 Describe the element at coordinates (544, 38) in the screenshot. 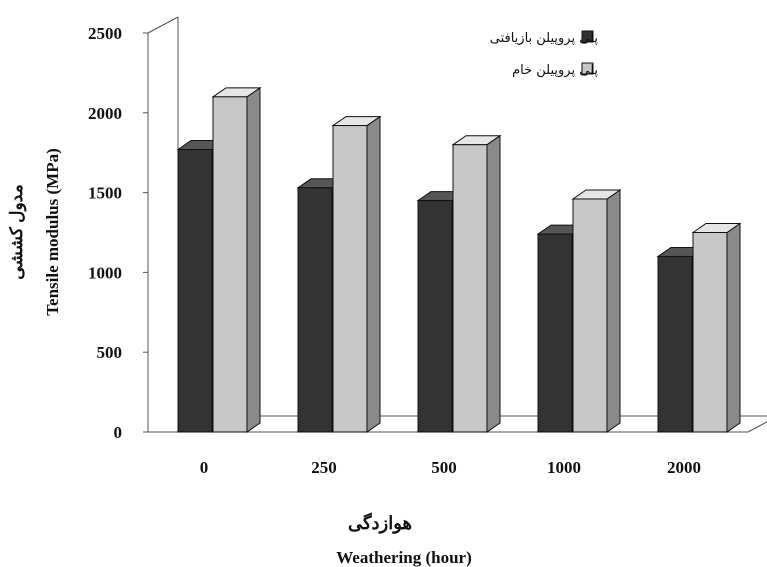

I see `legend-label-series1: پلی پروپیلن بازیافتی` at that location.